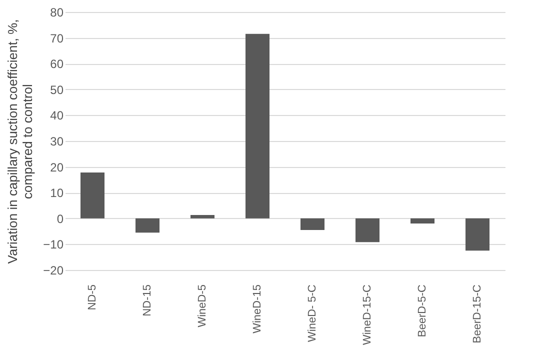 The width and height of the screenshot is (550, 362). I want to click on x-tick-label: WineD-15, so click(258, 309).